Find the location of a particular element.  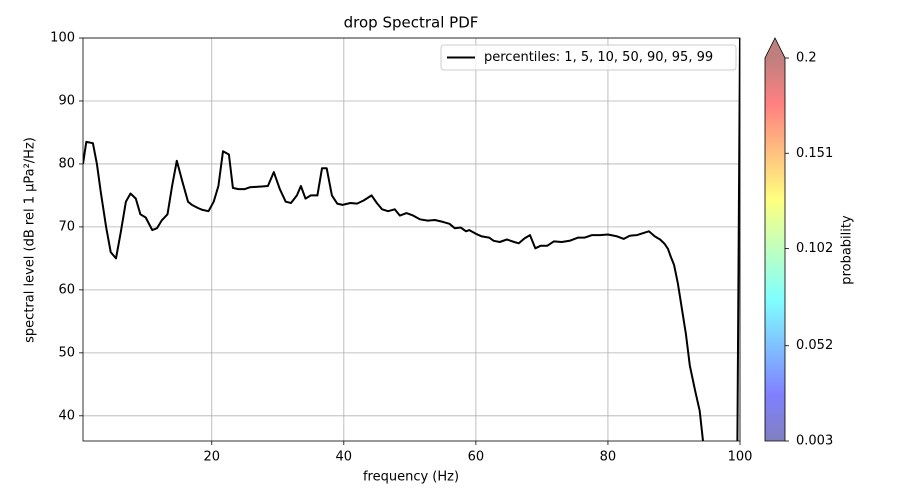

colorbar-tick-label: 0.003 is located at coordinates (814, 441).